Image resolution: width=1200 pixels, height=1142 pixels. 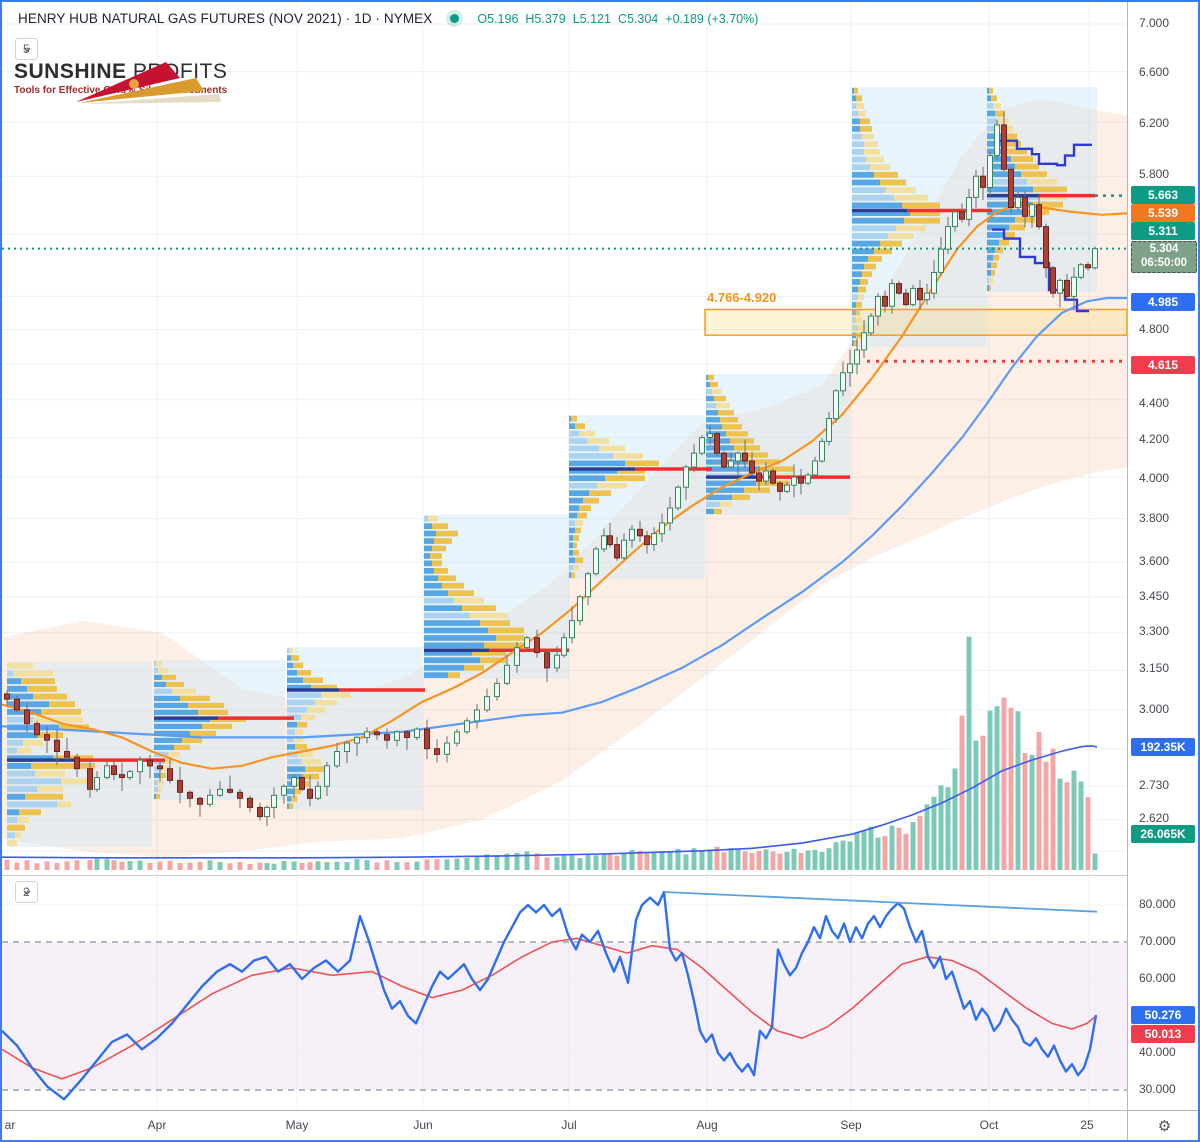 I want to click on main-pane-collapse-button: 5, so click(x=26, y=49).